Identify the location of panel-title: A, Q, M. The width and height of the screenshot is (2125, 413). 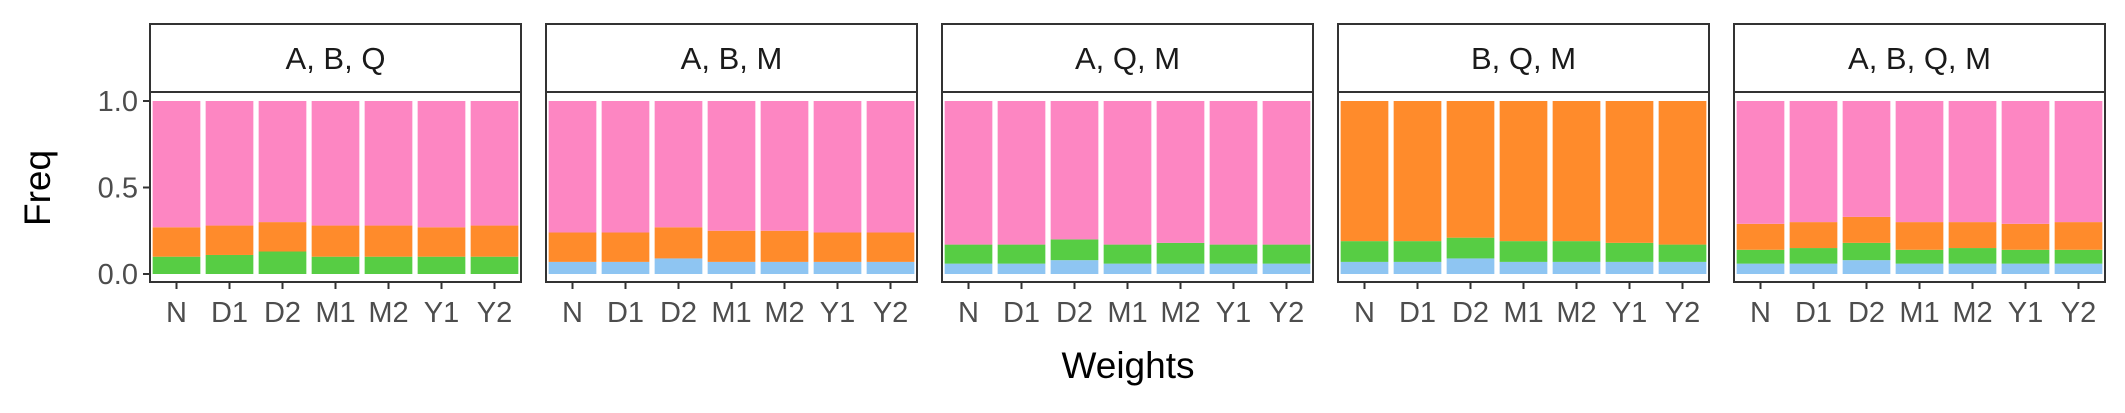
(1127, 58).